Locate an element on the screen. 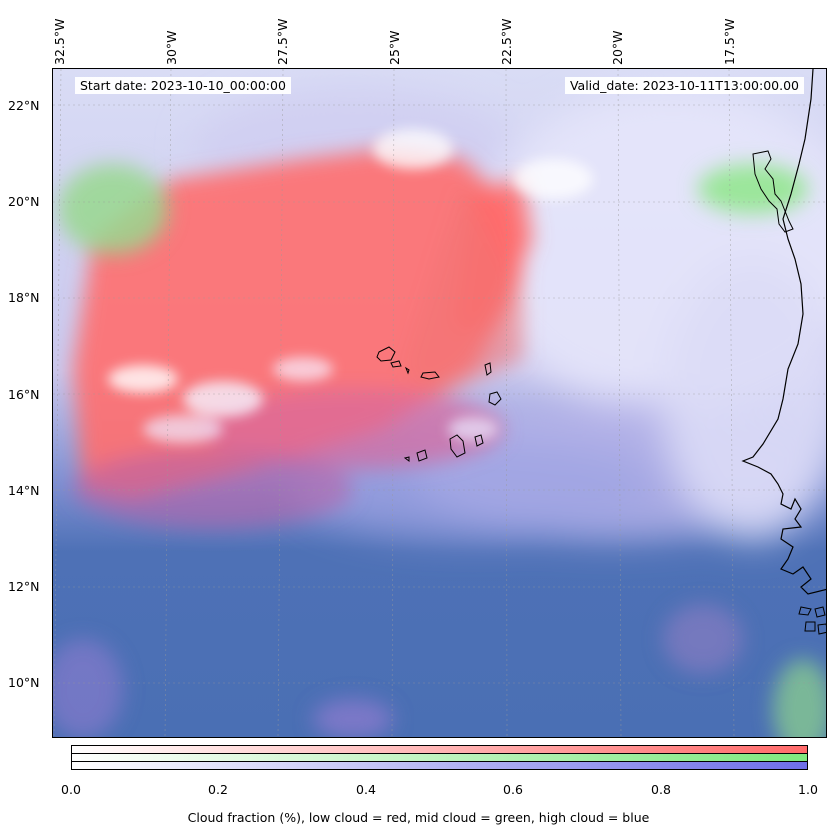  colorbar-tick: 0.0 is located at coordinates (71, 789).